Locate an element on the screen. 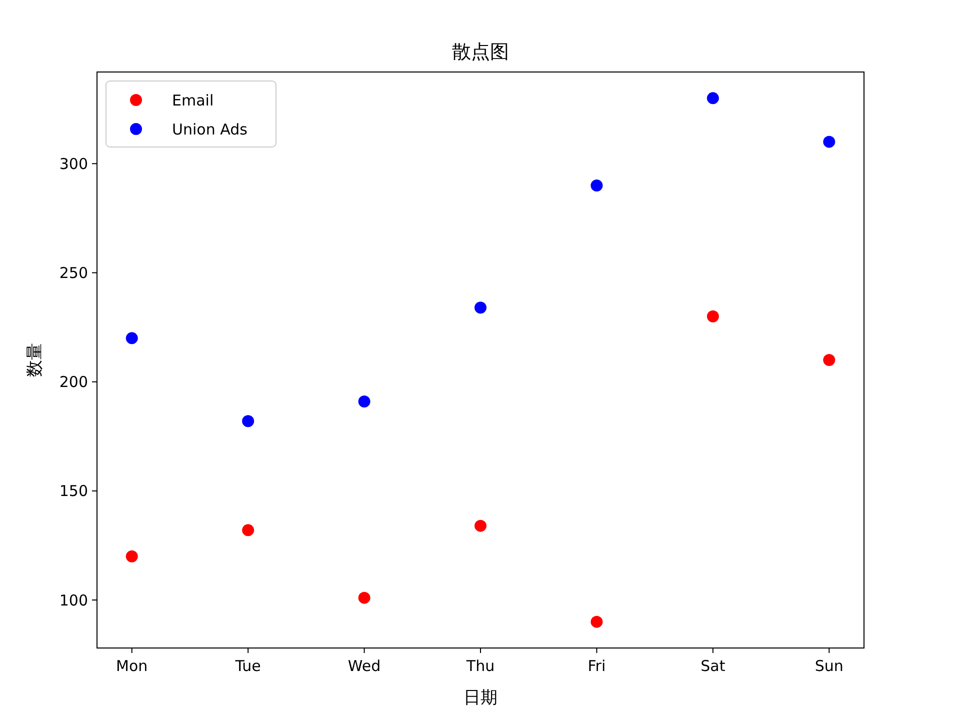 This screenshot has height=720, width=960. y-tick-label: 300 is located at coordinates (73, 163).